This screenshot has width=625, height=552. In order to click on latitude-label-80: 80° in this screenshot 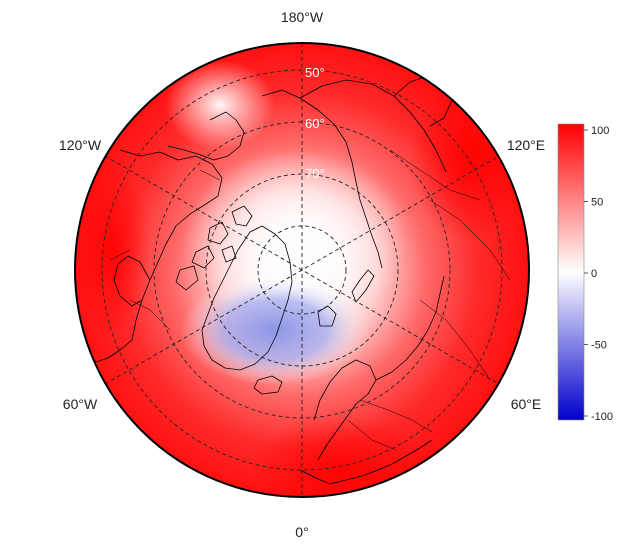, I will do `click(315, 221)`.